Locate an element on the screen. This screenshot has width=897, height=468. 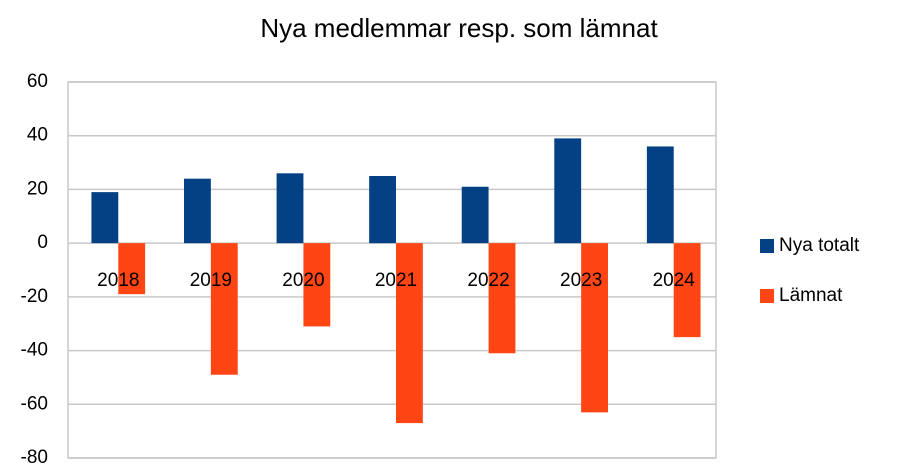
y-tick-label: -40 is located at coordinates (34, 350).